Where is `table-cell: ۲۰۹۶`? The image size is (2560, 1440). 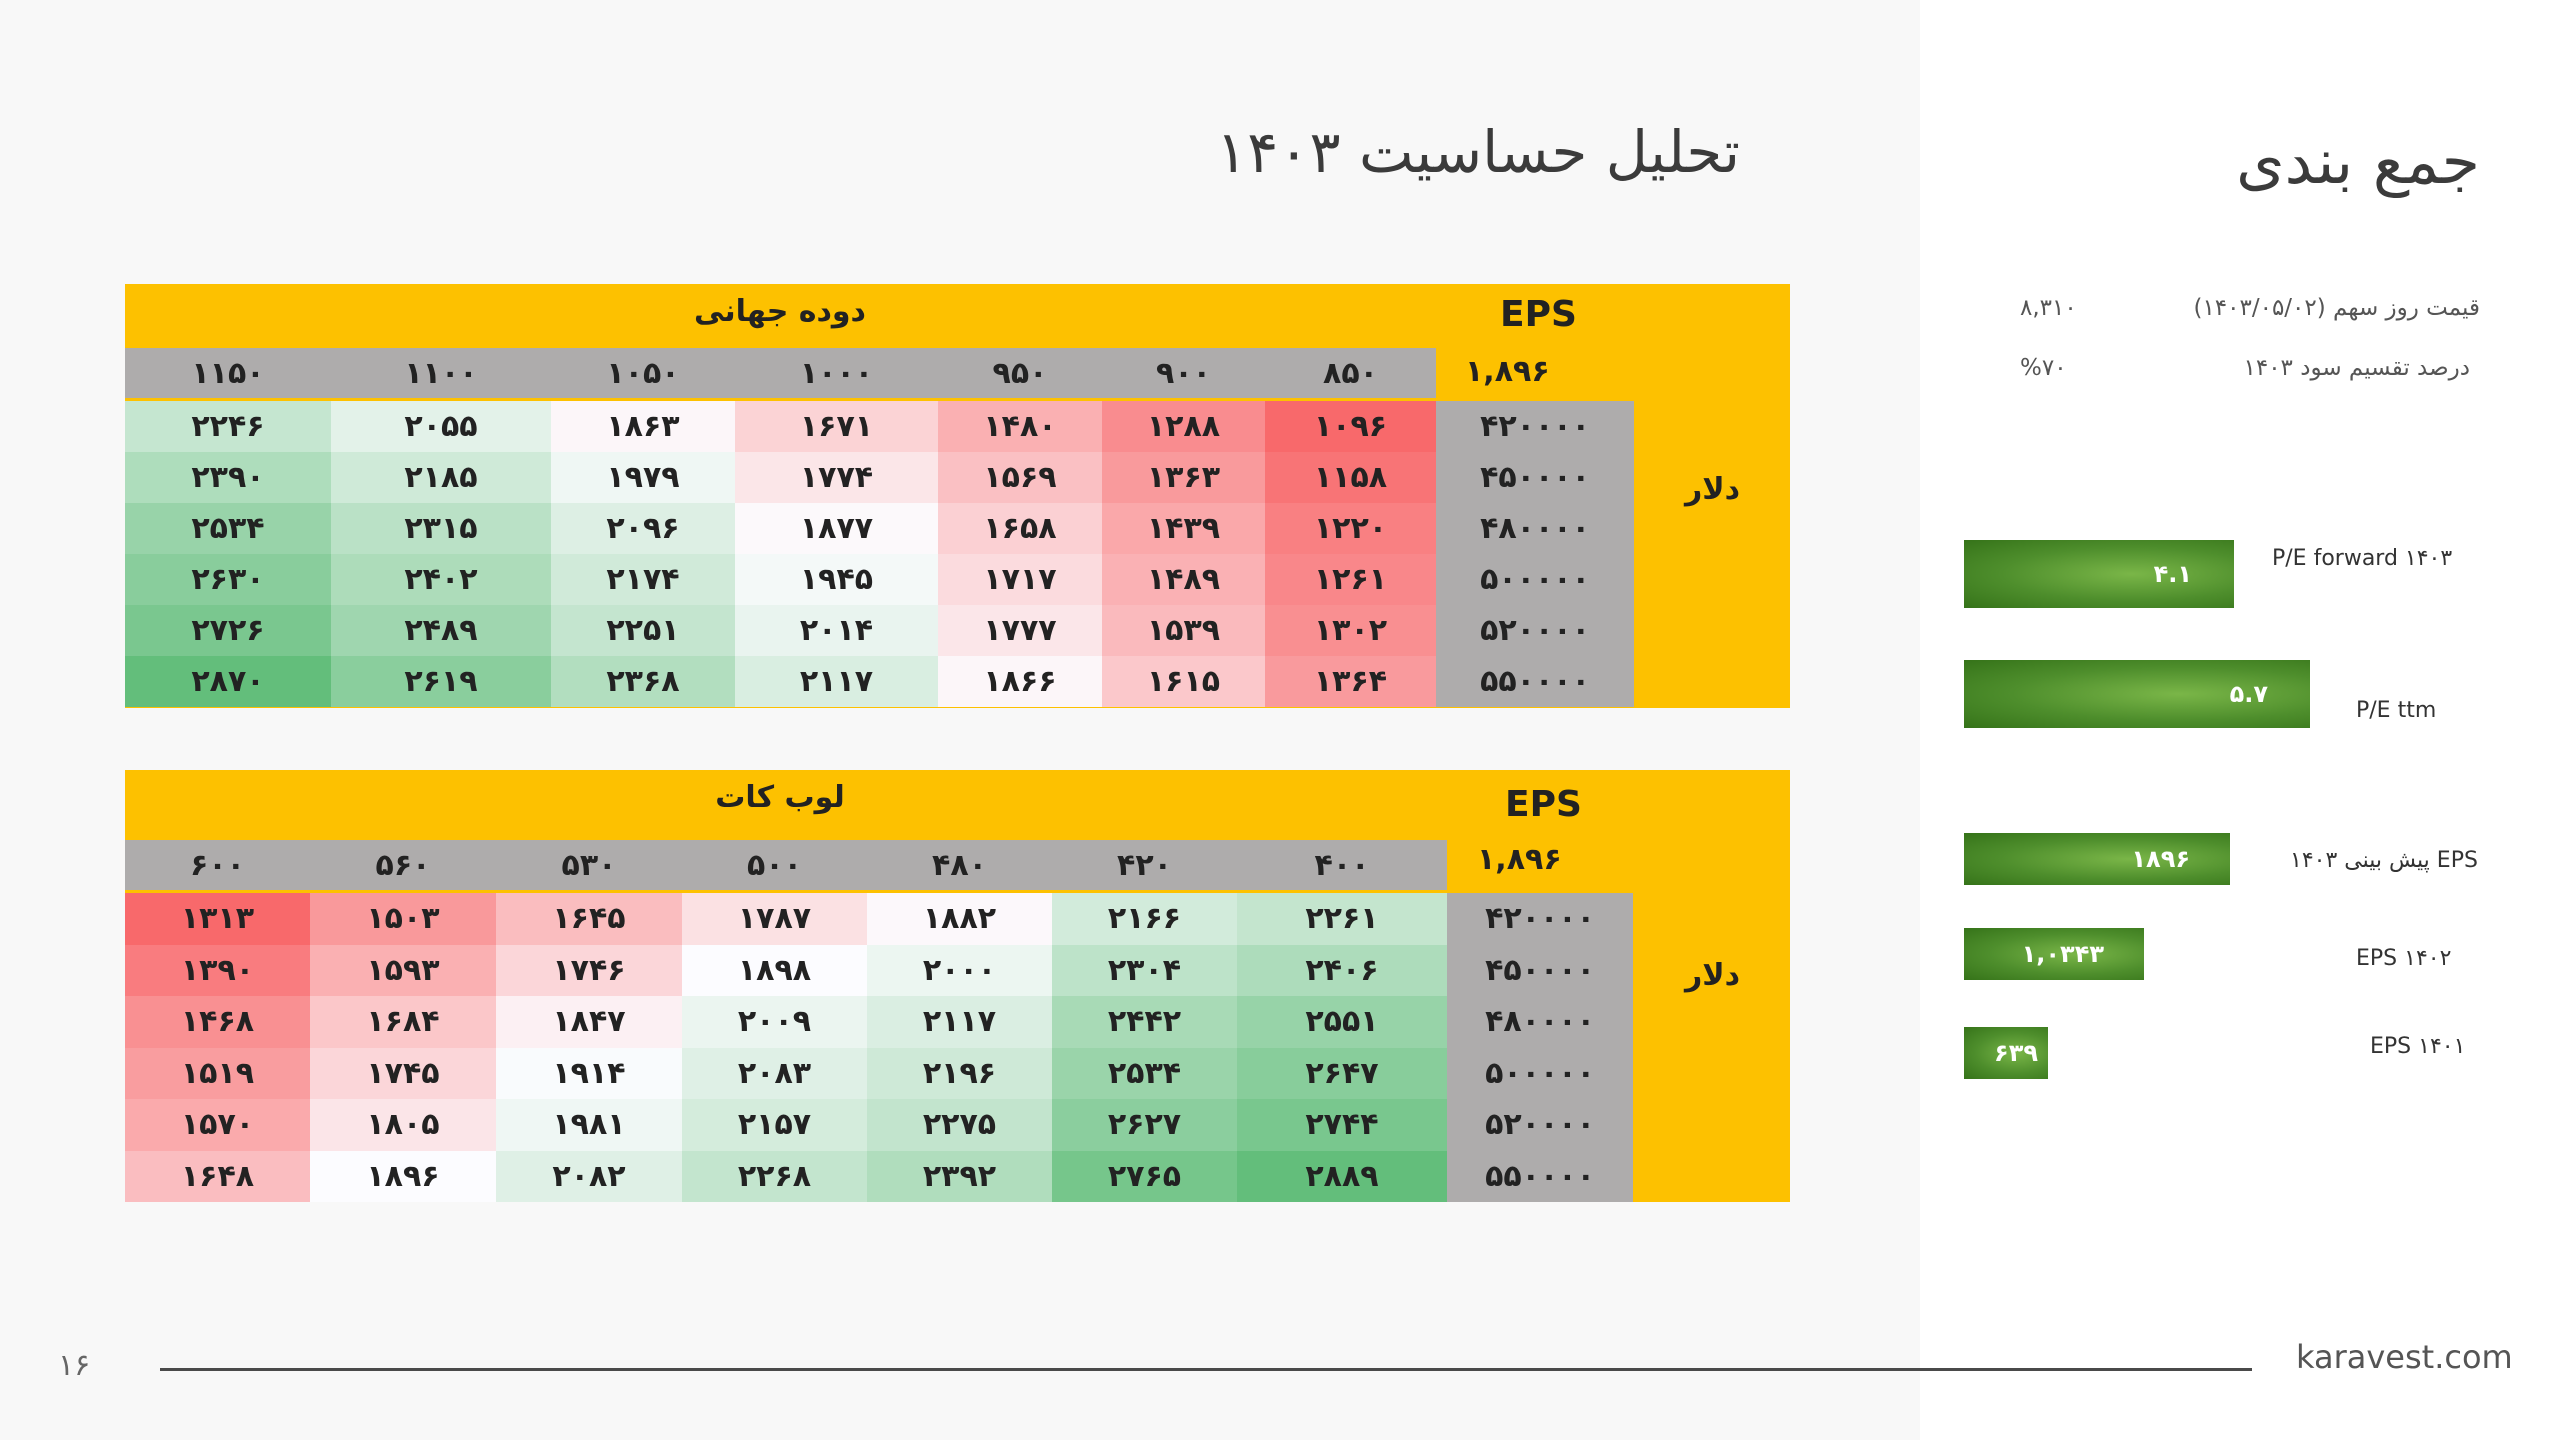
table-cell: ۲۰۹۶ is located at coordinates (643, 528).